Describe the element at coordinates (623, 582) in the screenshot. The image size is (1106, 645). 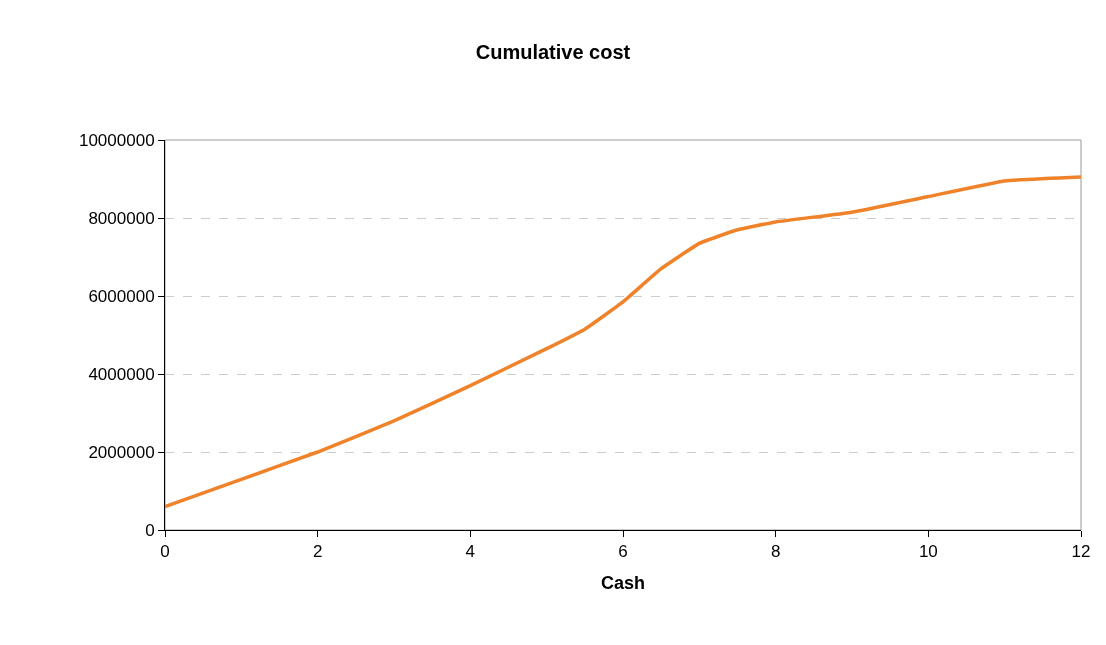
I see `x-axis-title: Cash` at that location.